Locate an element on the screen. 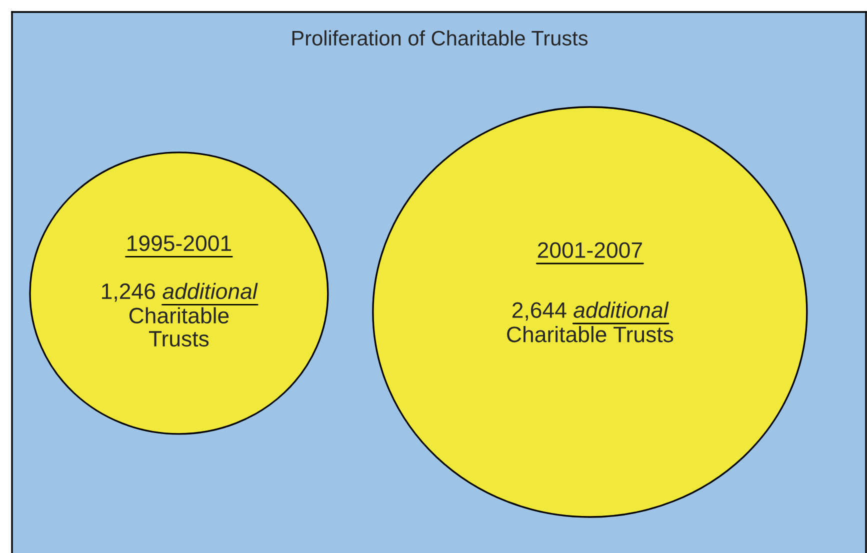 The image size is (867, 553). text: Proliferation of Charitable Trusts is located at coordinates (440, 38).